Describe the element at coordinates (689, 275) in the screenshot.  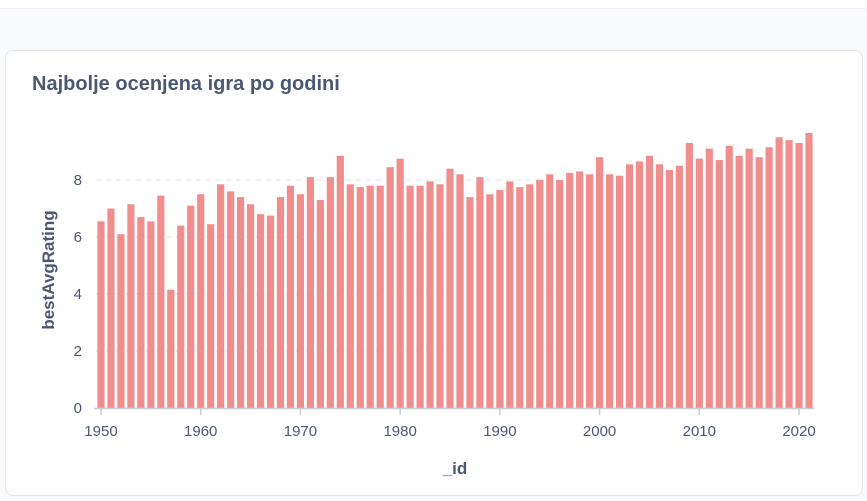
I see `bar-2009` at that location.